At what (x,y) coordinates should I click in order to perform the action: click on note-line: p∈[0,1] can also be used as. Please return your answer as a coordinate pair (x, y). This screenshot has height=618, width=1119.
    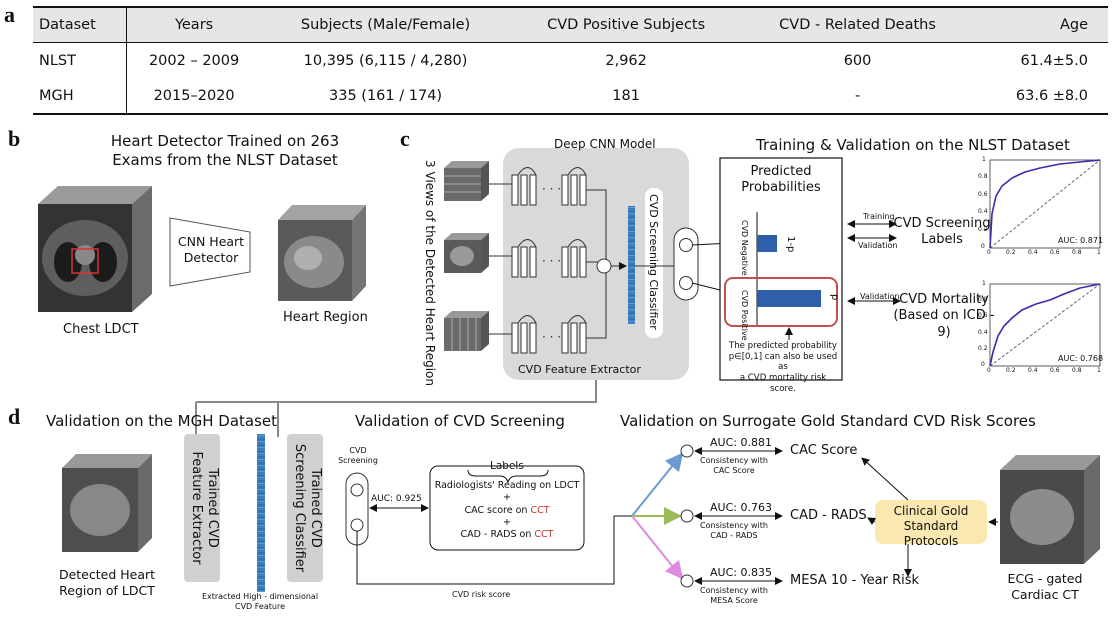
    Looking at the image, I should click on (783, 362).